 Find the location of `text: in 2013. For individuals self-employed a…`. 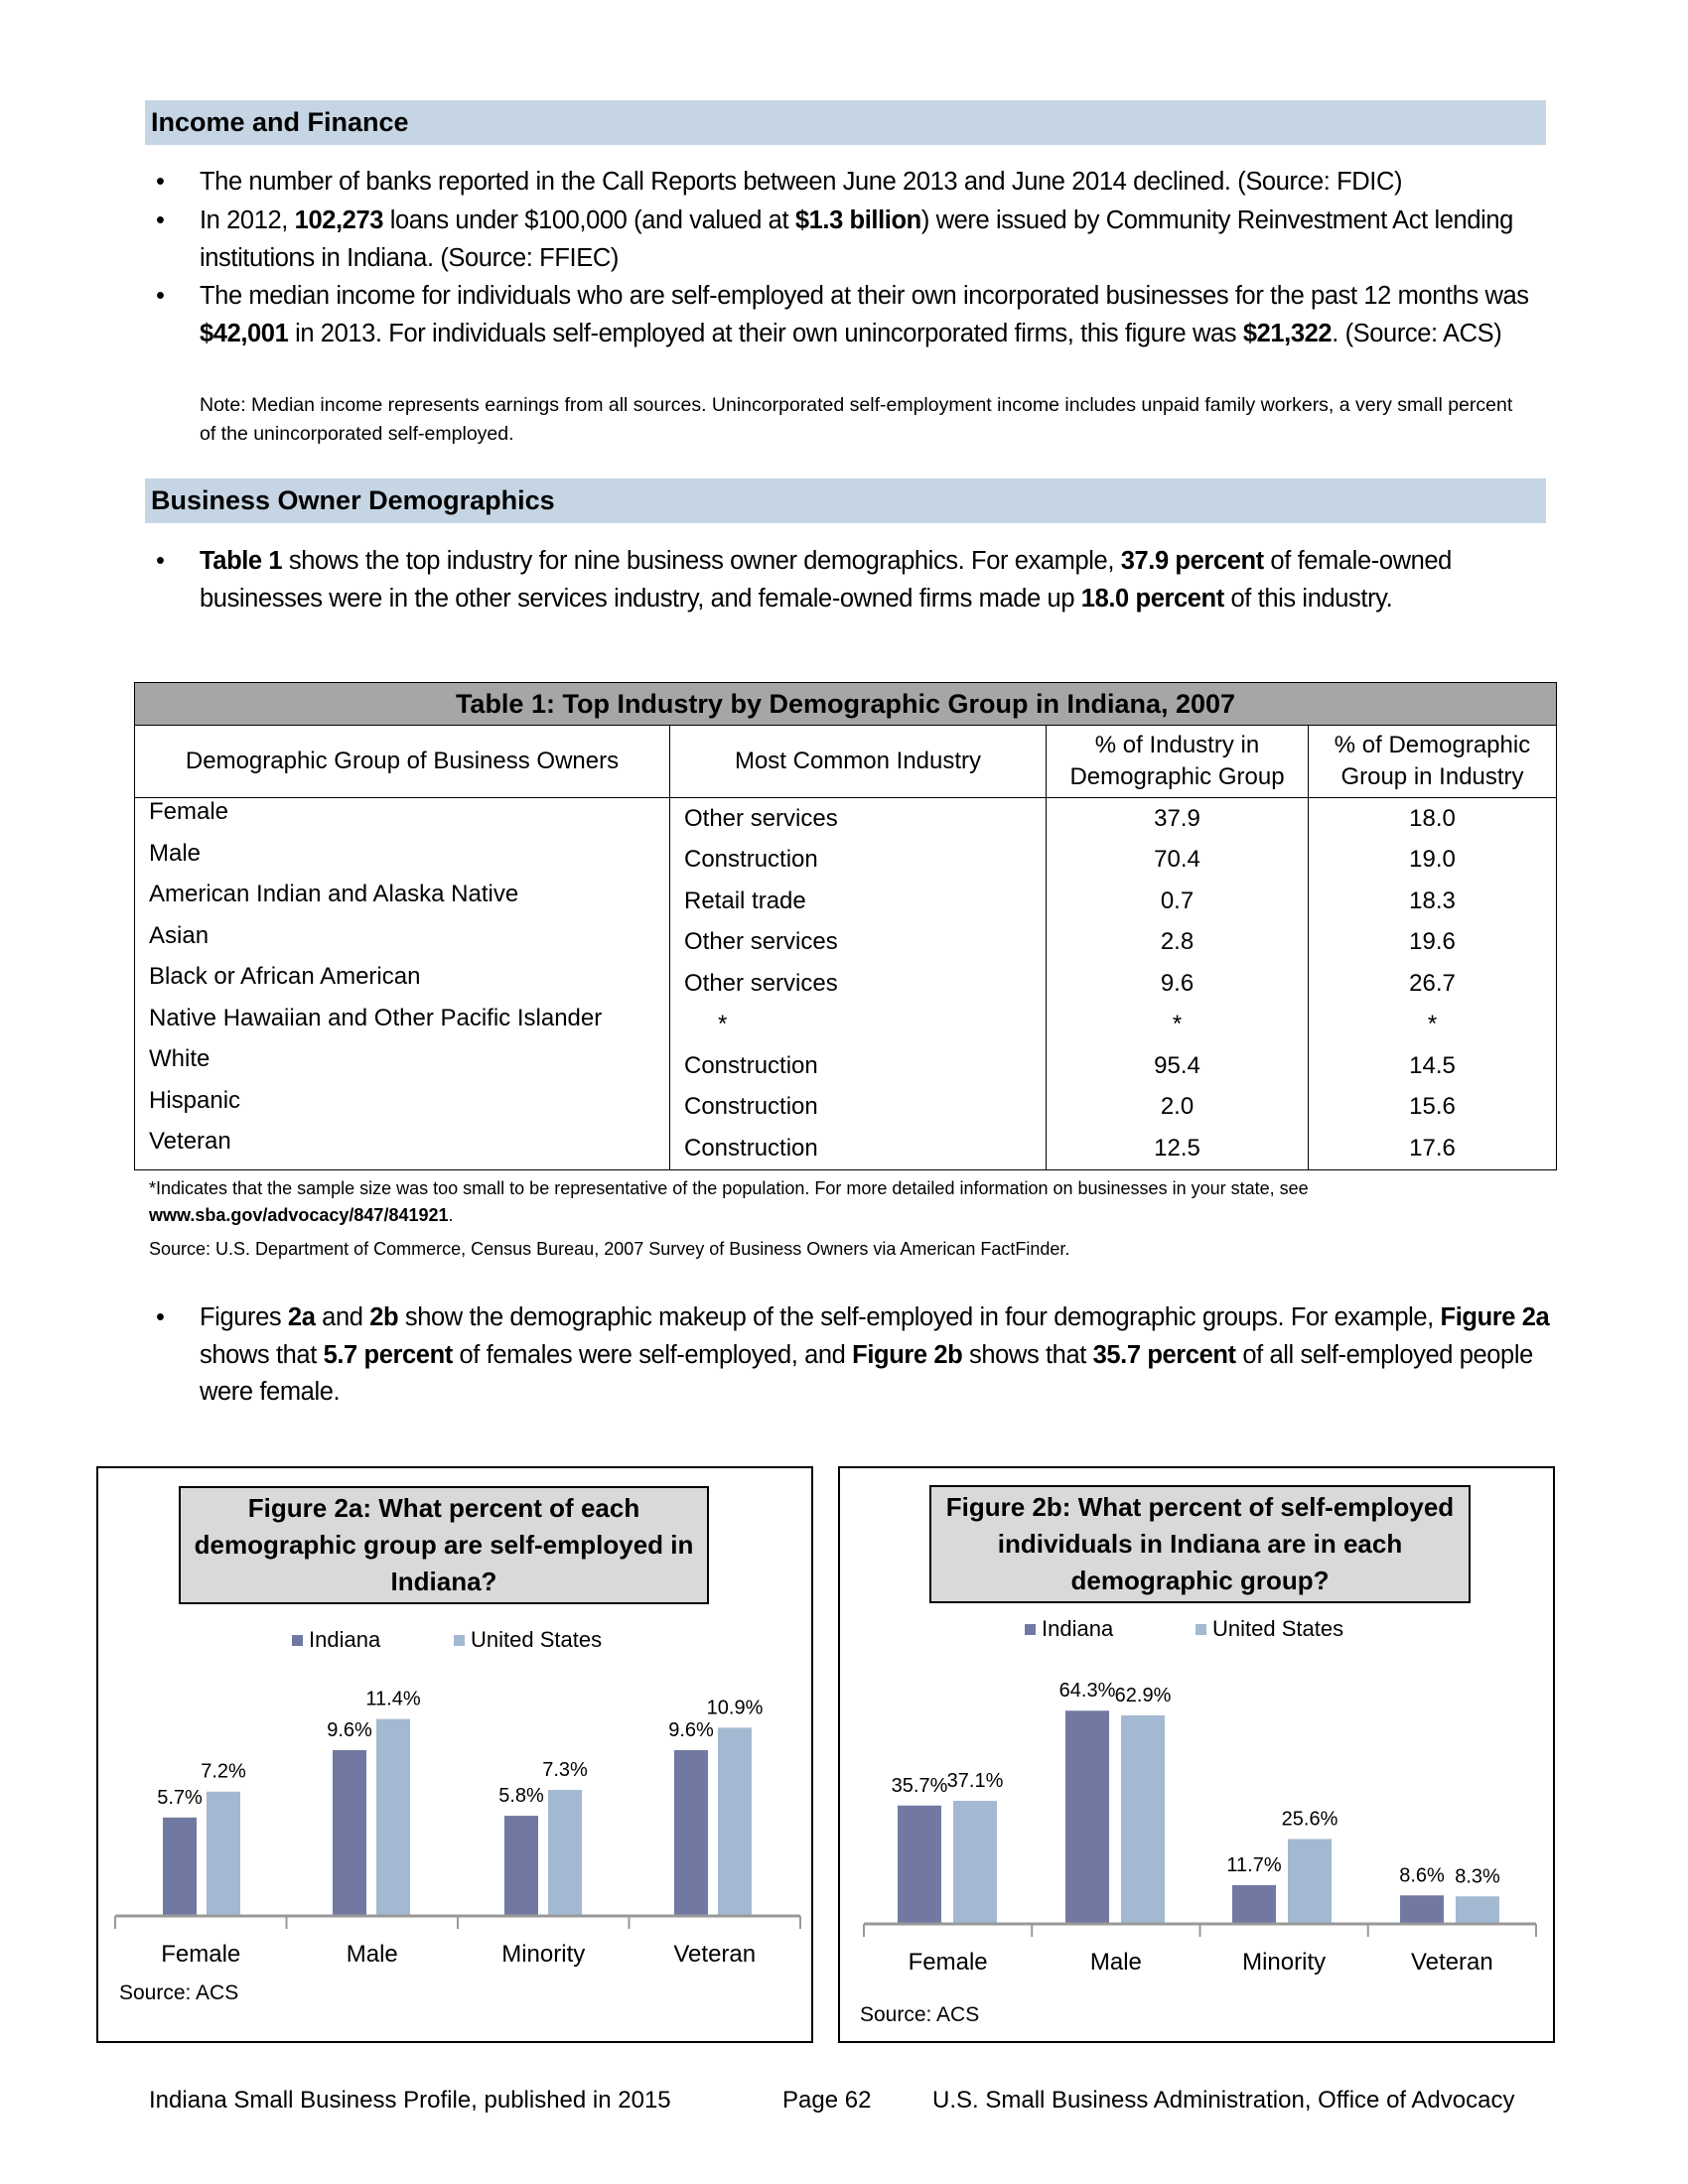

text: in 2013. For individuals self-employed a… is located at coordinates (765, 333).